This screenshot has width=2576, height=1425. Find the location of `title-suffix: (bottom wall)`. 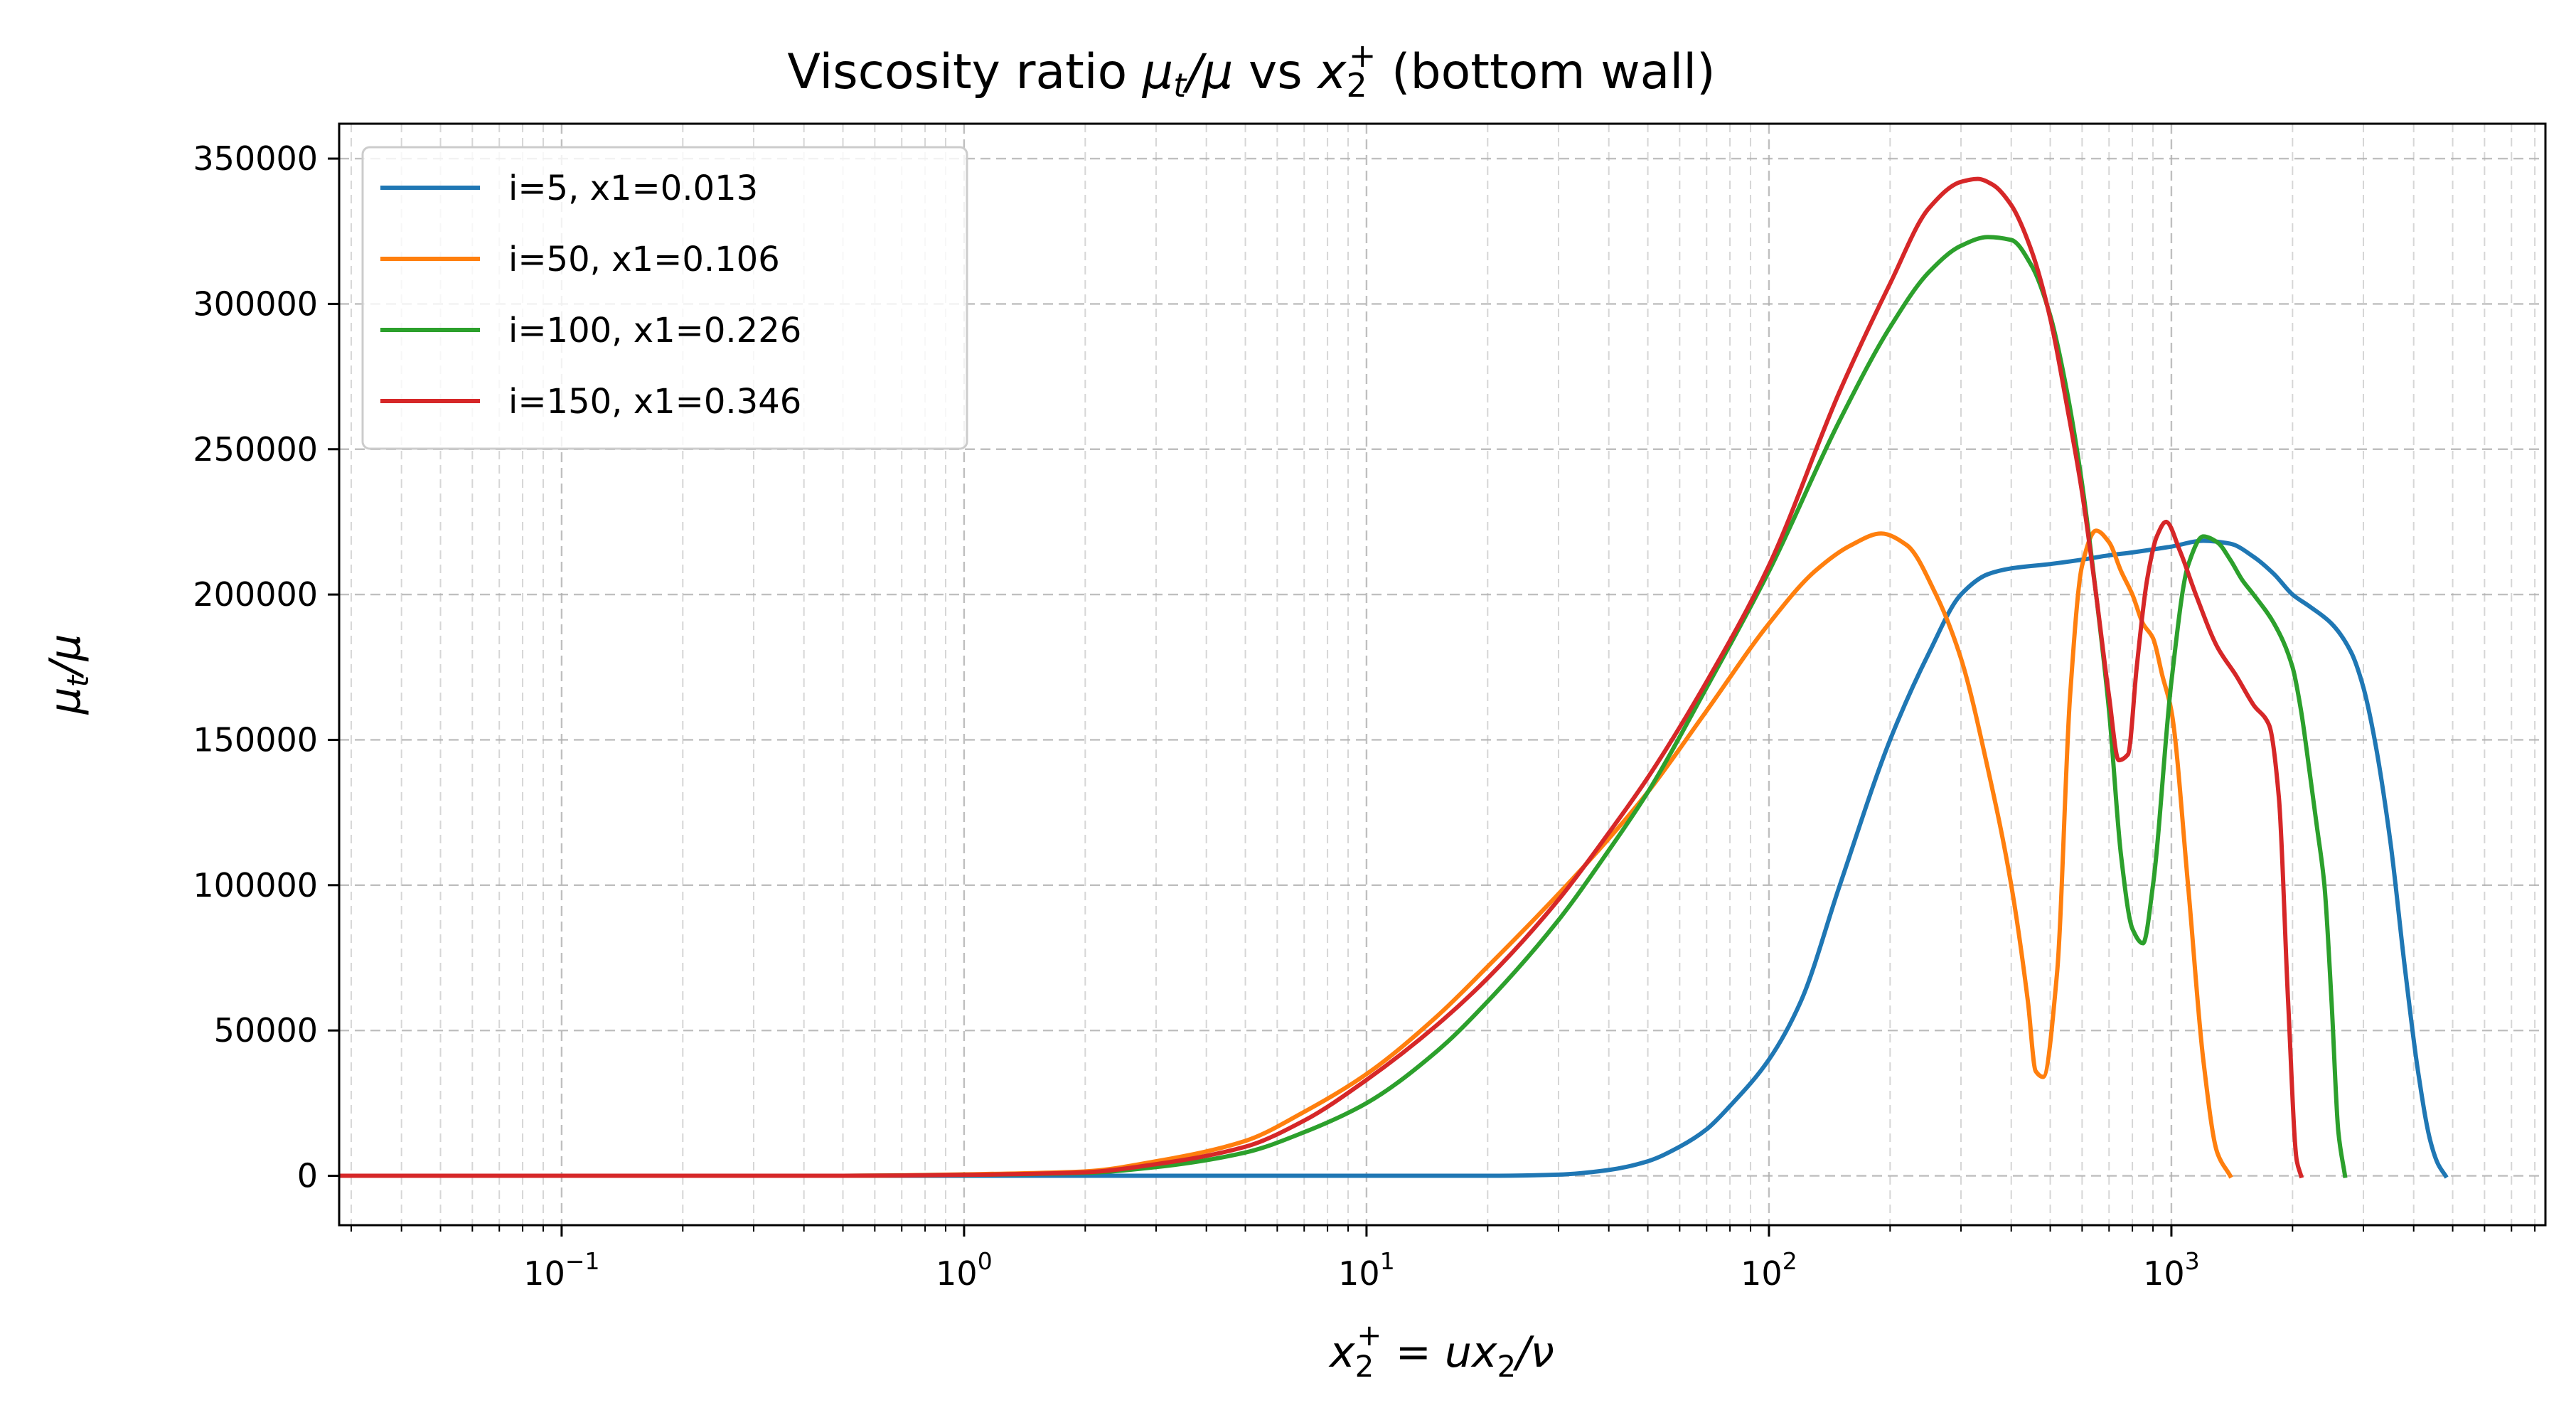

title-suffix: (bottom wall) is located at coordinates (1545, 72).